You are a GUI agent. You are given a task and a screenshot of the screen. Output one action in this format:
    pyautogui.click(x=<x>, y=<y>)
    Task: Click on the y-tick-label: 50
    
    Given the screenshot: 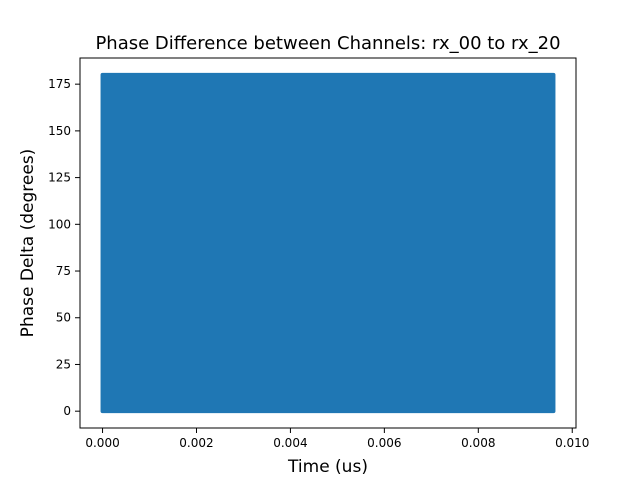 What is the action you would take?
    pyautogui.click(x=63, y=318)
    